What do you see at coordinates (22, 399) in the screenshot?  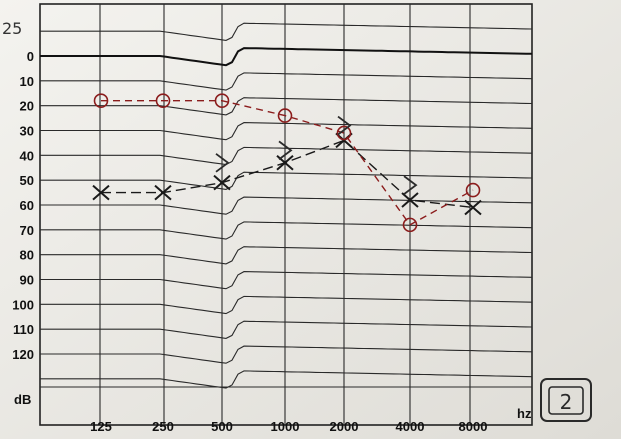 I see `y-unit-label: dB` at bounding box center [22, 399].